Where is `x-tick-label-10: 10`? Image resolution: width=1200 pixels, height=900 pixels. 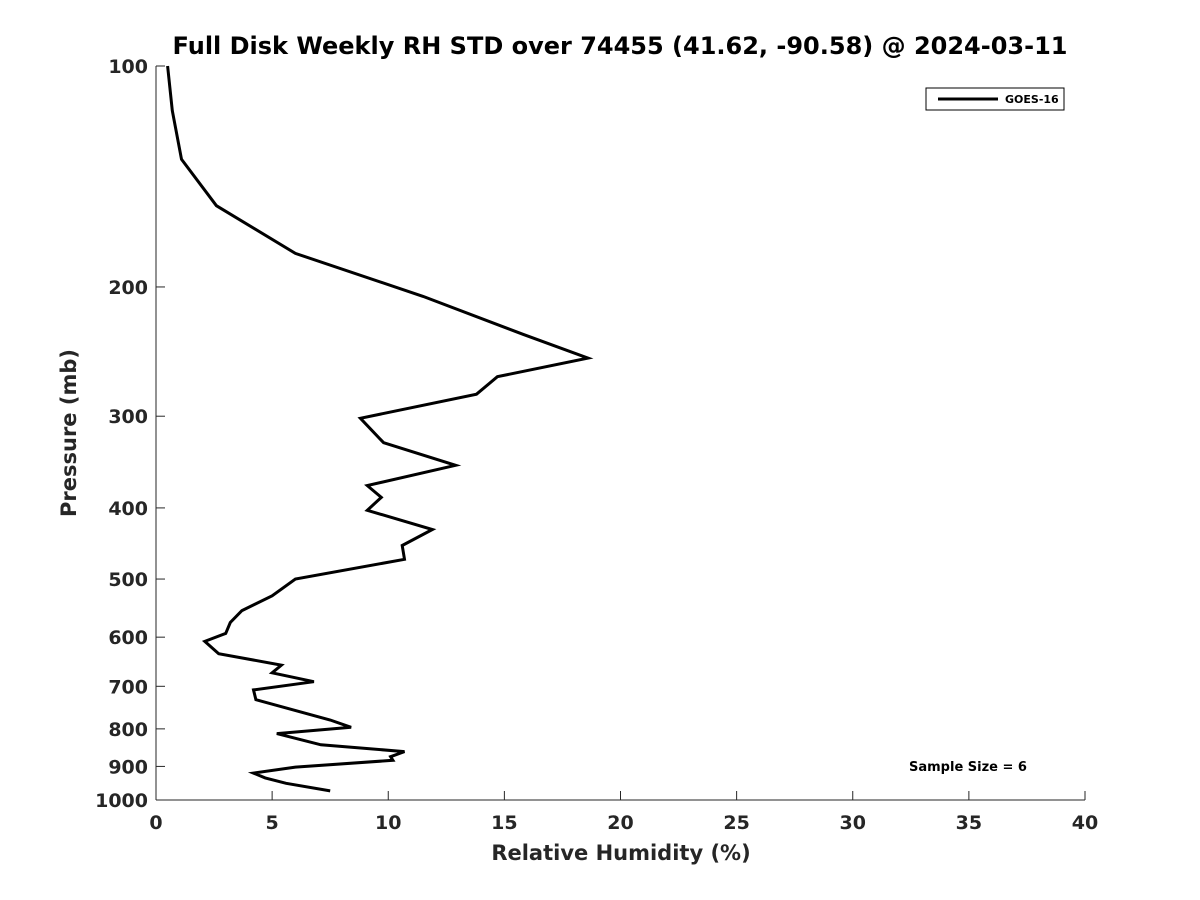
x-tick-label-10: 10 is located at coordinates (388, 823).